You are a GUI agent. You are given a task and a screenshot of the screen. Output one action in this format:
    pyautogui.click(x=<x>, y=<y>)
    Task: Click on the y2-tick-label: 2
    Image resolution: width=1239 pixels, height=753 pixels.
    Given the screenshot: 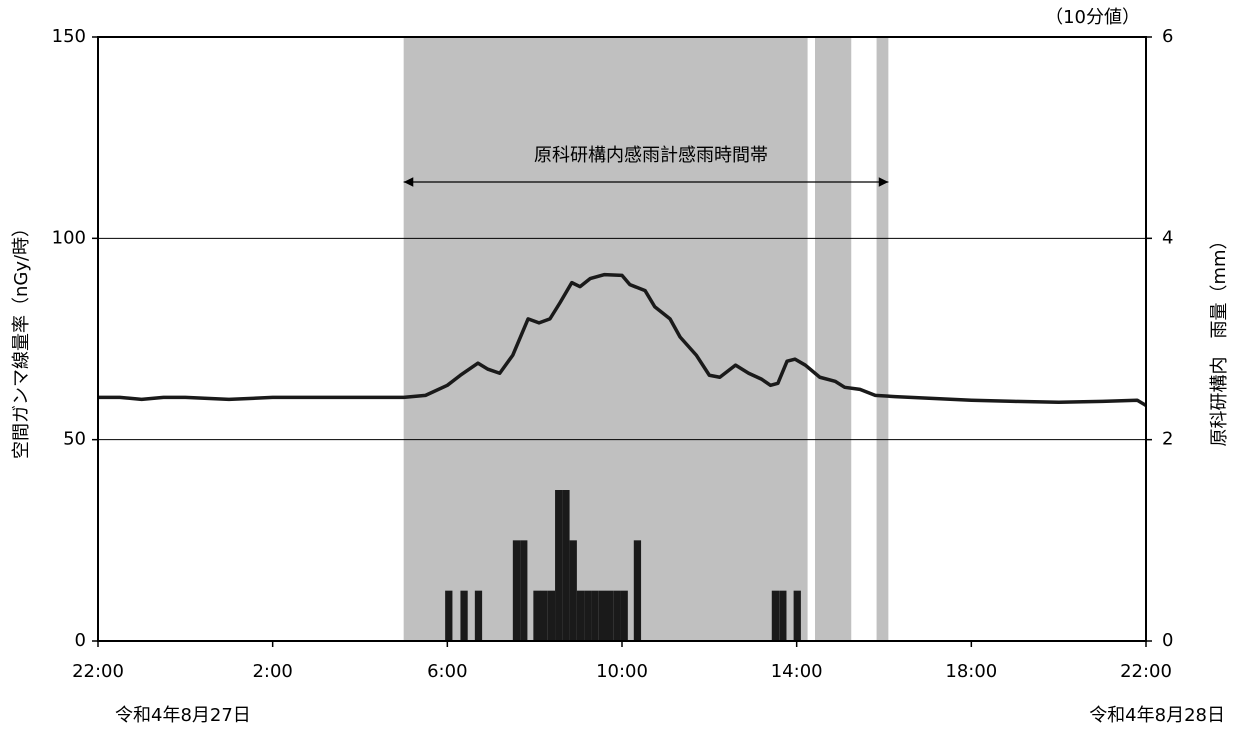 What is the action you would take?
    pyautogui.click(x=1167, y=439)
    